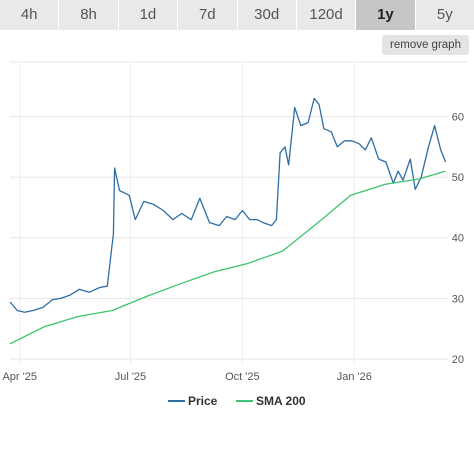 Image resolution: width=474 pixels, height=455 pixels. I want to click on tab-120d: 120d, so click(326, 15).